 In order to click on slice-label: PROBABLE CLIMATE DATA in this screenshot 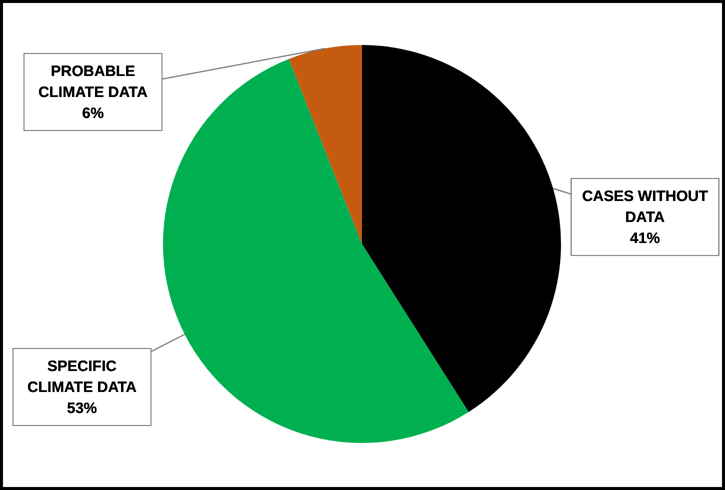, I will do `click(93, 82)`.